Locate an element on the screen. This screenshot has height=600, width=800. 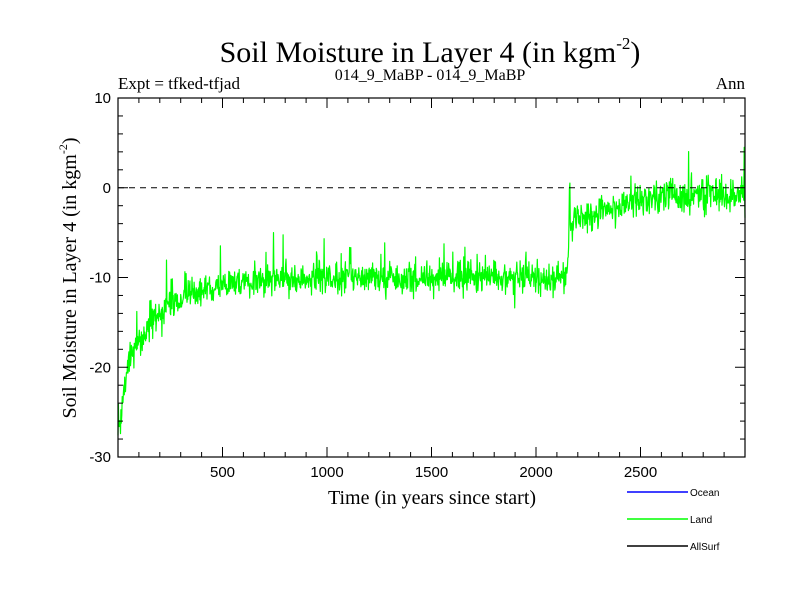
y-axis-label: Soil Moisture in Layer 4 (in kgm-2) is located at coordinates (68, 277).